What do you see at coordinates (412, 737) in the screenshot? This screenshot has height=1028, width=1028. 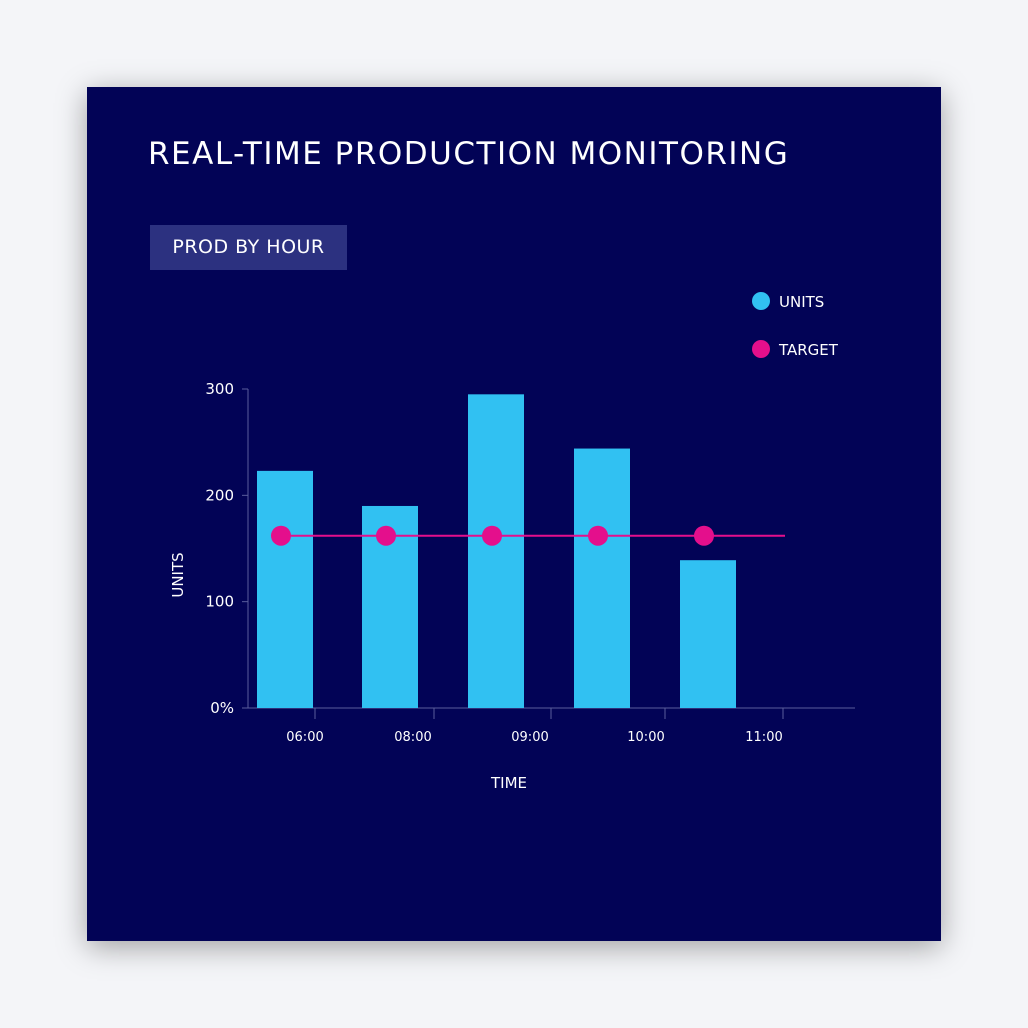 I see `x-tick-label: 08:00` at bounding box center [412, 737].